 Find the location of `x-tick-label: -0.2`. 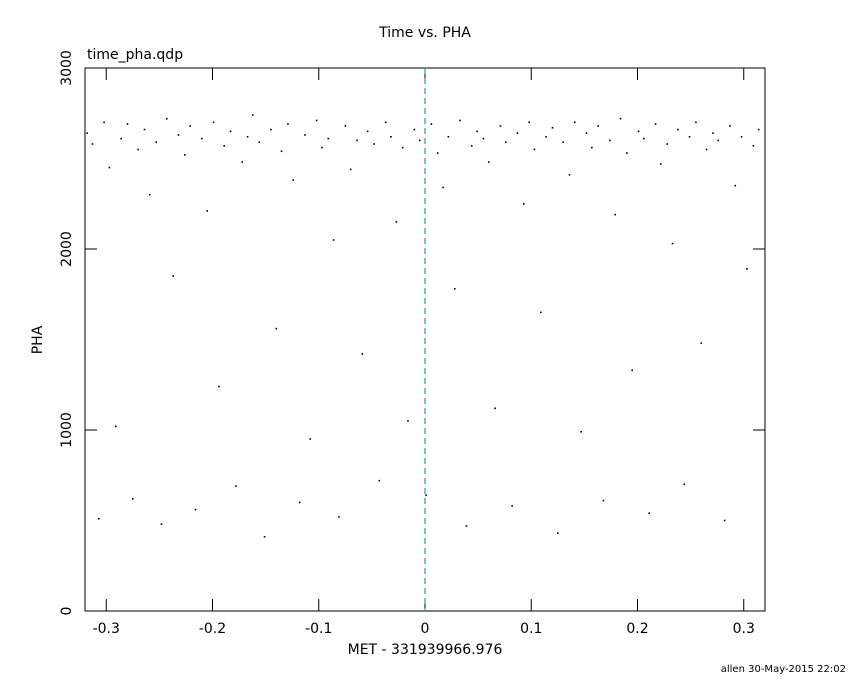

x-tick-label: -0.2 is located at coordinates (212, 629).